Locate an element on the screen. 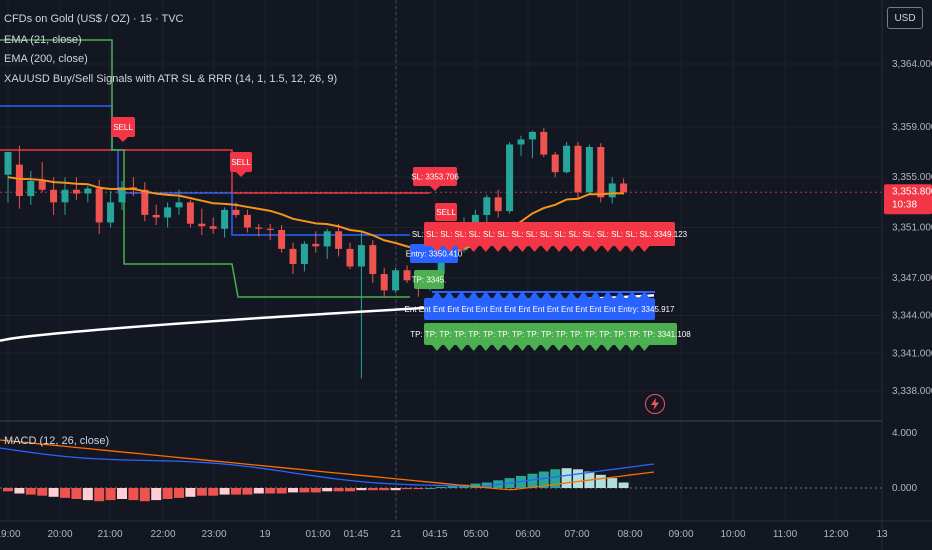 Image resolution: width=932 pixels, height=550 pixels. price-tick: 3,355.000 is located at coordinates (912, 177).